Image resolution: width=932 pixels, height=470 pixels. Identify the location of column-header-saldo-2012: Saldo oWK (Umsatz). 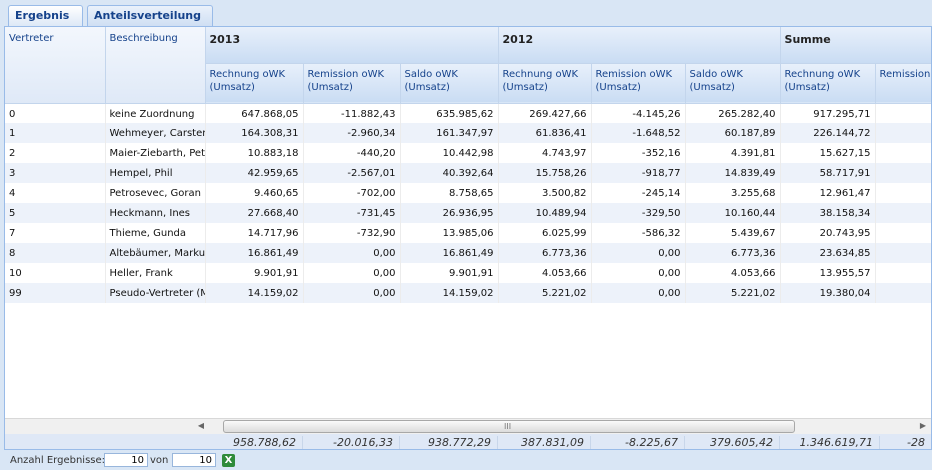
(733, 83).